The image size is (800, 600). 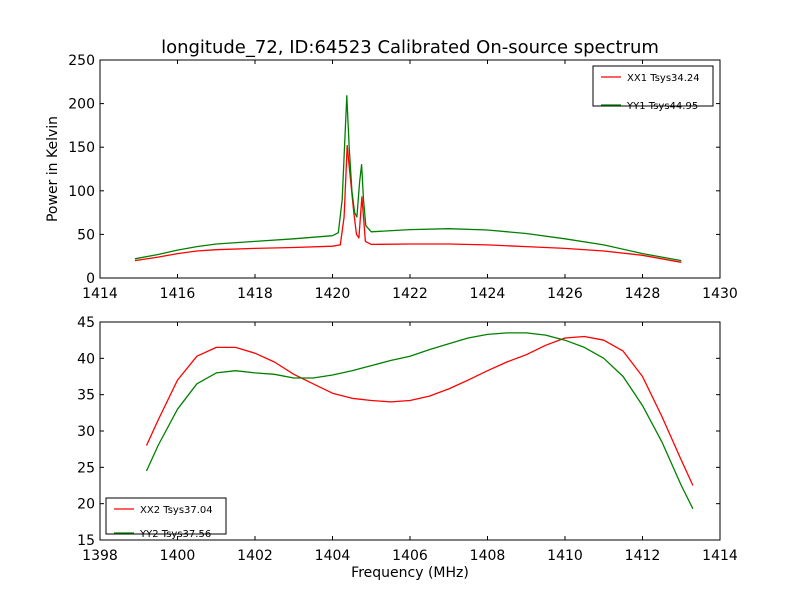 What do you see at coordinates (333, 294) in the screenshot?
I see `x-tick-label: 1420` at bounding box center [333, 294].